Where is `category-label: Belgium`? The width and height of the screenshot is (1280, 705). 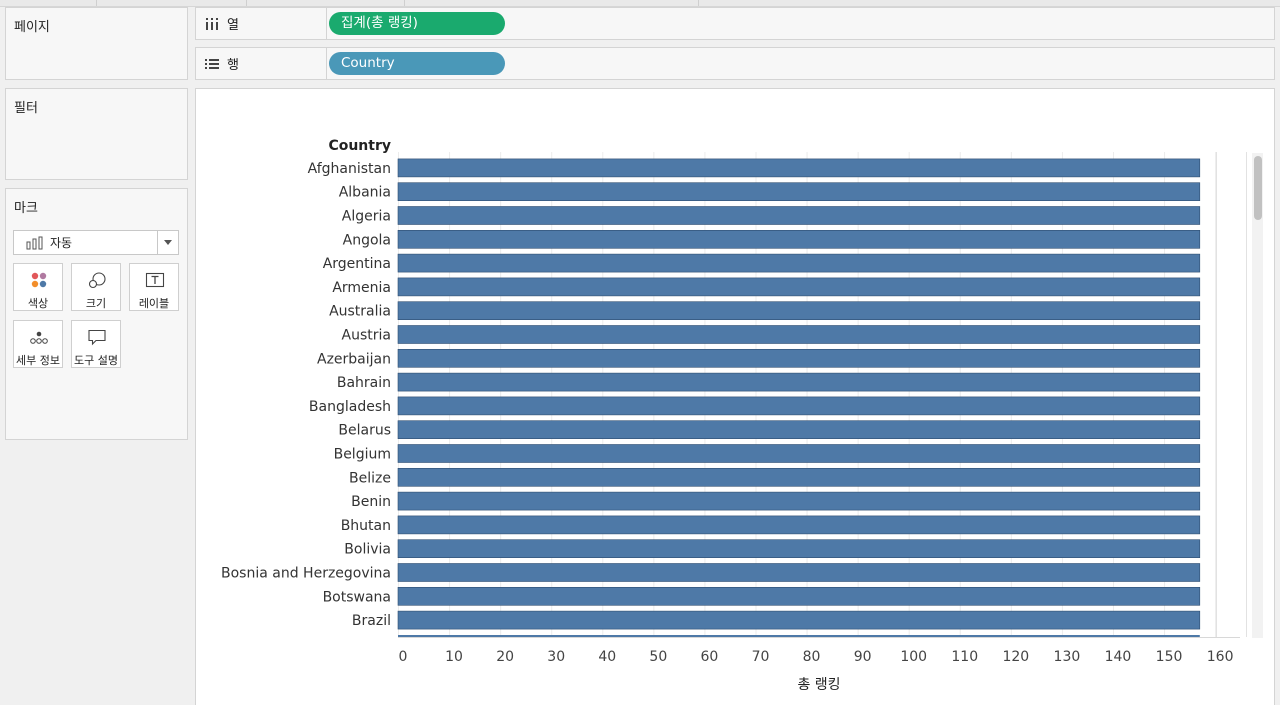 category-label: Belgium is located at coordinates (362, 455).